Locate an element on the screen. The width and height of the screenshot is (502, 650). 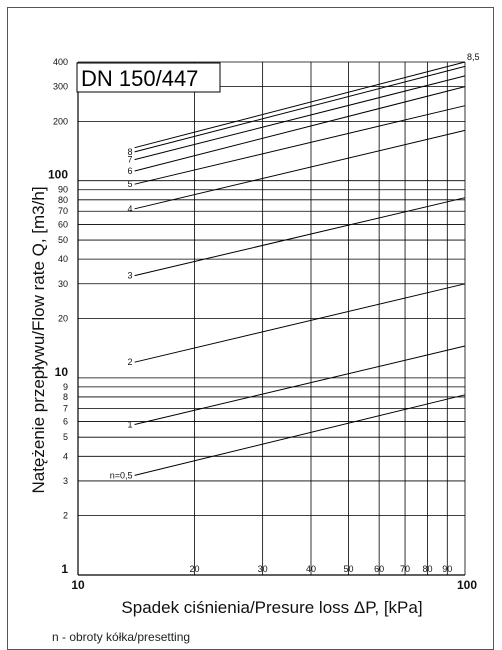
y-tick-label: 2 is located at coordinates (65, 516).